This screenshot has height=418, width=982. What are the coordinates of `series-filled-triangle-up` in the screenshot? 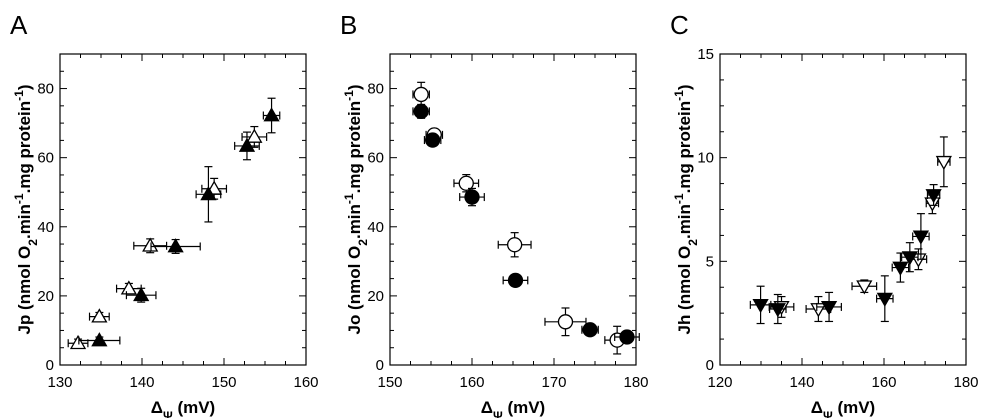 It's located at (179, 222).